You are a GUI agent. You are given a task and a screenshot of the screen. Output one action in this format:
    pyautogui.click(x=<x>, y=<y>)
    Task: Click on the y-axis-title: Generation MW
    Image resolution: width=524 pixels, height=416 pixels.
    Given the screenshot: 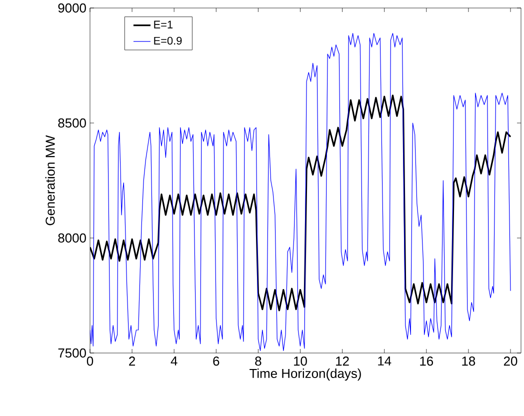 What is the action you would take?
    pyautogui.click(x=50, y=180)
    